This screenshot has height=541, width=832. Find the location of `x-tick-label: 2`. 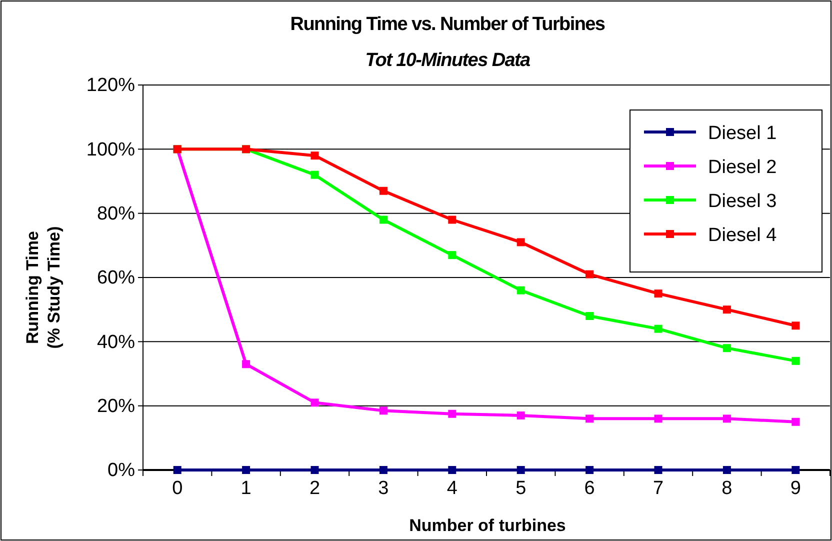

x-tick-label: 2 is located at coordinates (314, 488).